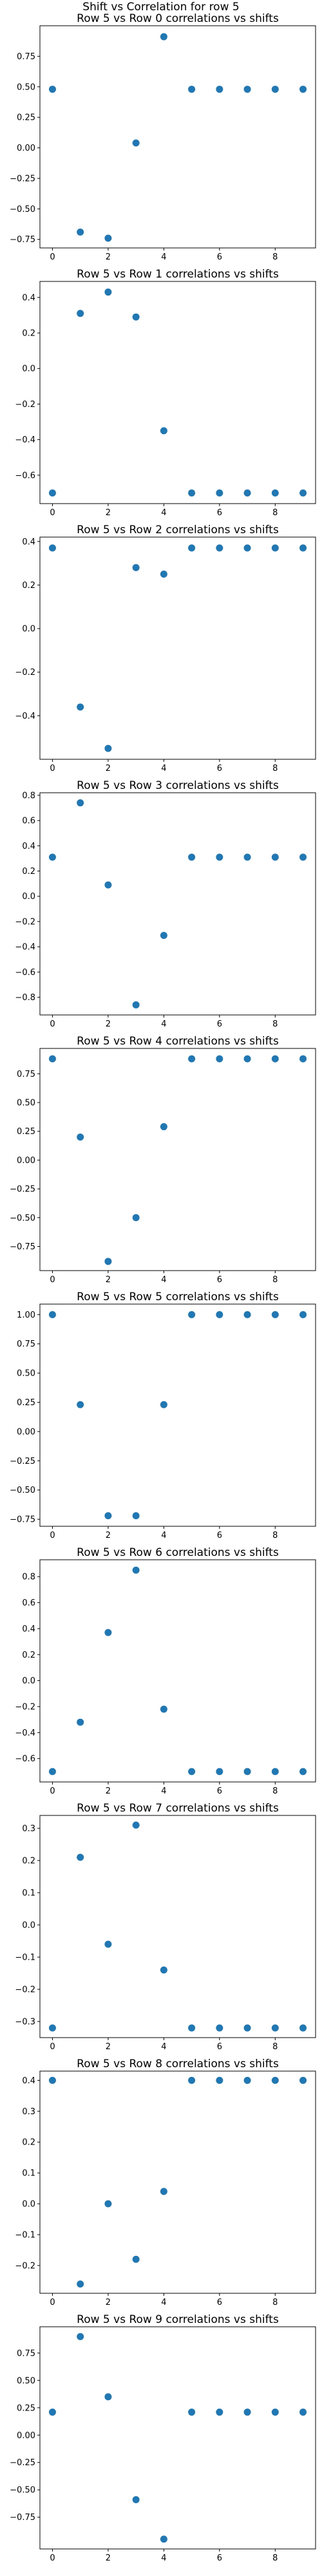 Image resolution: width=322 pixels, height=2576 pixels. What do you see at coordinates (28, 1603) in the screenshot?
I see `y-tick-label: 0.6` at bounding box center [28, 1603].